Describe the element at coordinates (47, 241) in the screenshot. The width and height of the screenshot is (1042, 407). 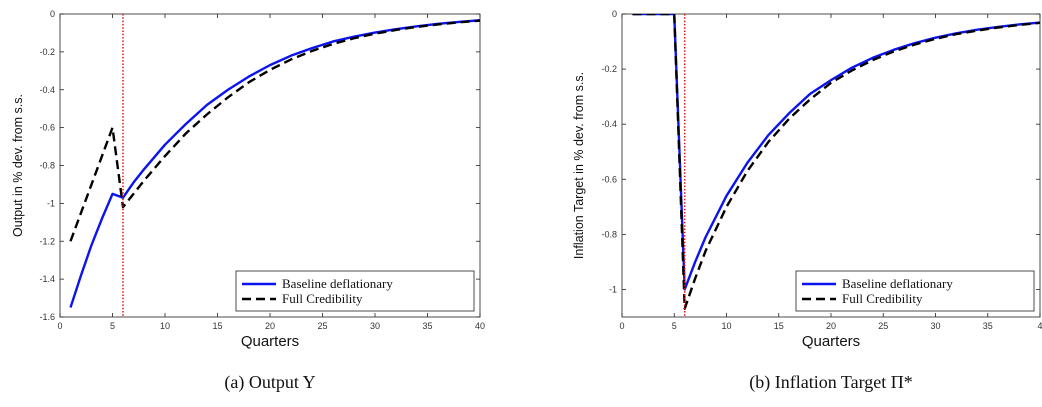
I see `y-tick-label: -1.2` at that location.